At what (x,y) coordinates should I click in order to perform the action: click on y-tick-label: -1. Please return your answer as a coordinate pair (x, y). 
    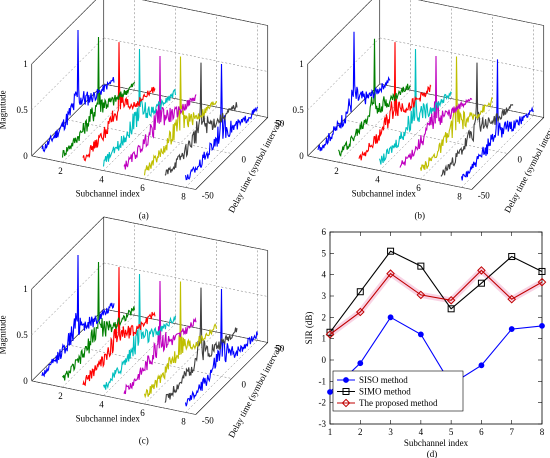
    Looking at the image, I should click on (323, 381).